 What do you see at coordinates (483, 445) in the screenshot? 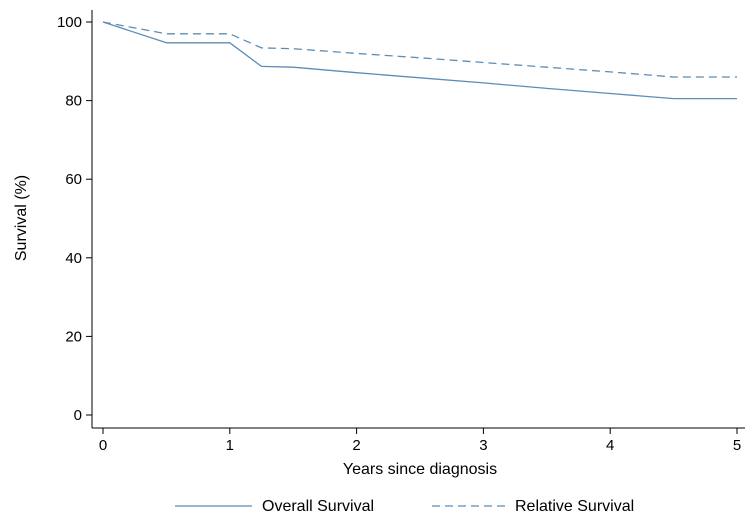
I see `x-tick-label: 3` at bounding box center [483, 445].